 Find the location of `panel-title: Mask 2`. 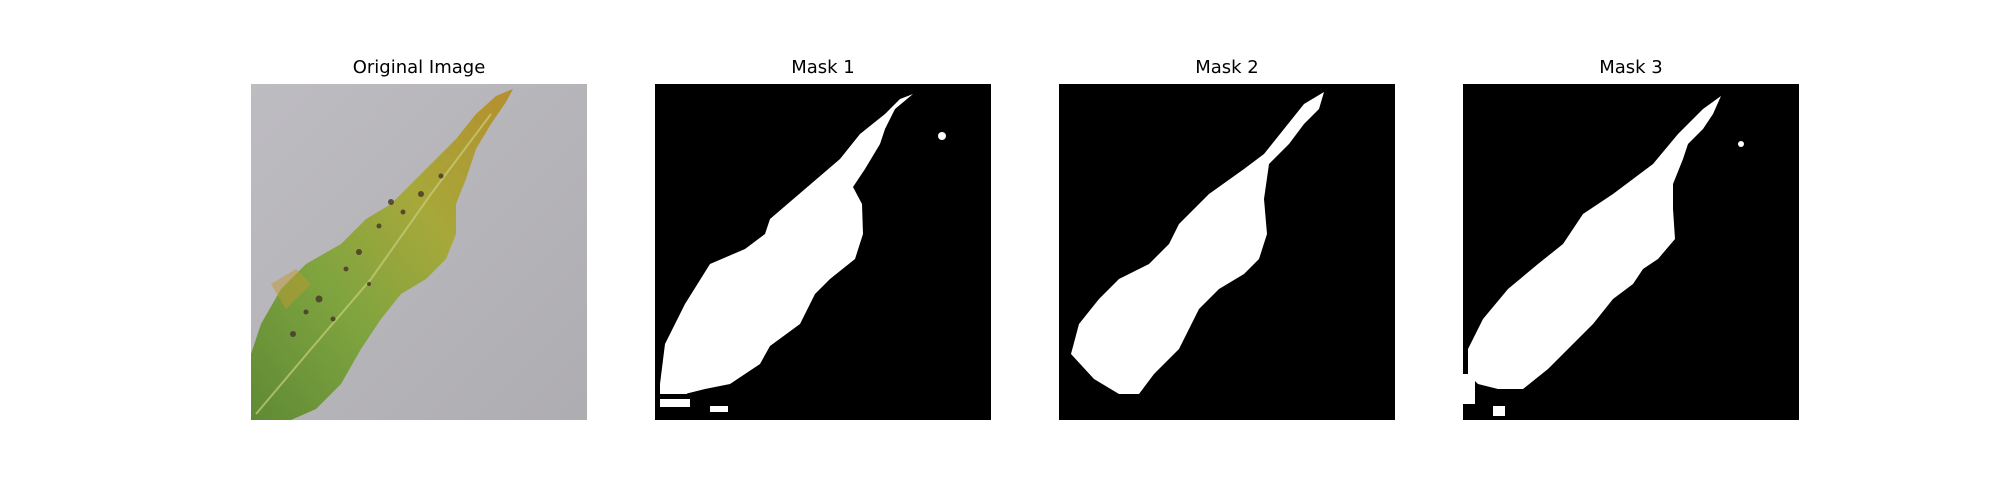

panel-title: Mask 2 is located at coordinates (1227, 67).